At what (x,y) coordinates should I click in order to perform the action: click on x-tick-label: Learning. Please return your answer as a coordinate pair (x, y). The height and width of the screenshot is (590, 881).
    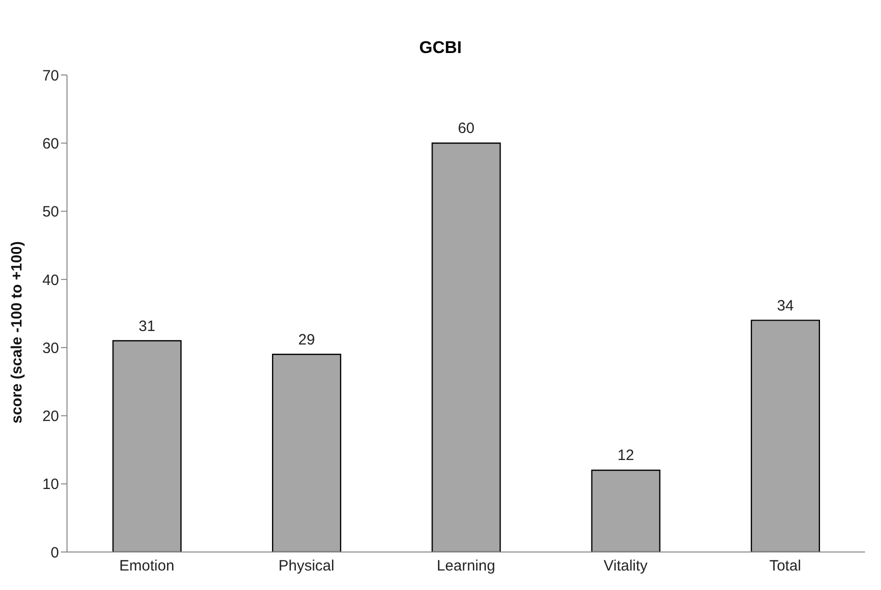
    Looking at the image, I should click on (466, 566).